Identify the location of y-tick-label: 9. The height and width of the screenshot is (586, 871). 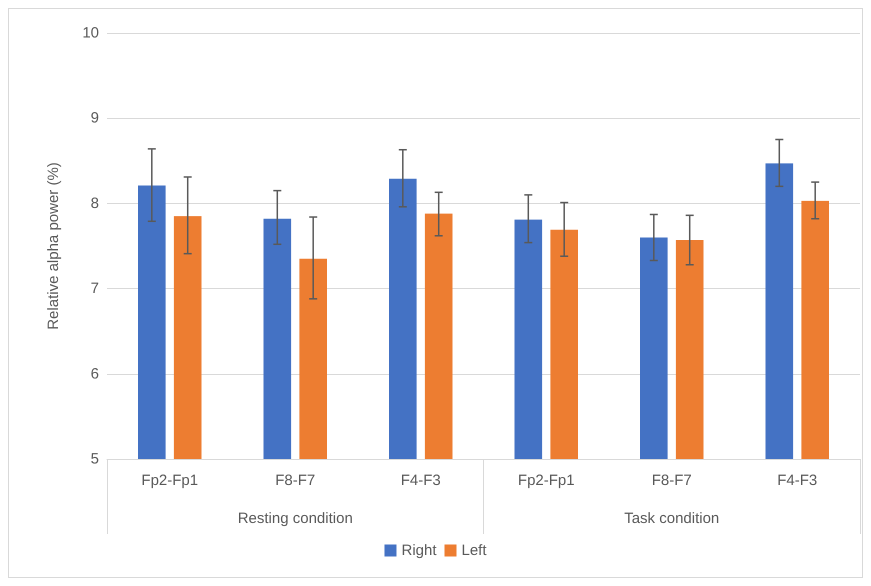
(94, 118).